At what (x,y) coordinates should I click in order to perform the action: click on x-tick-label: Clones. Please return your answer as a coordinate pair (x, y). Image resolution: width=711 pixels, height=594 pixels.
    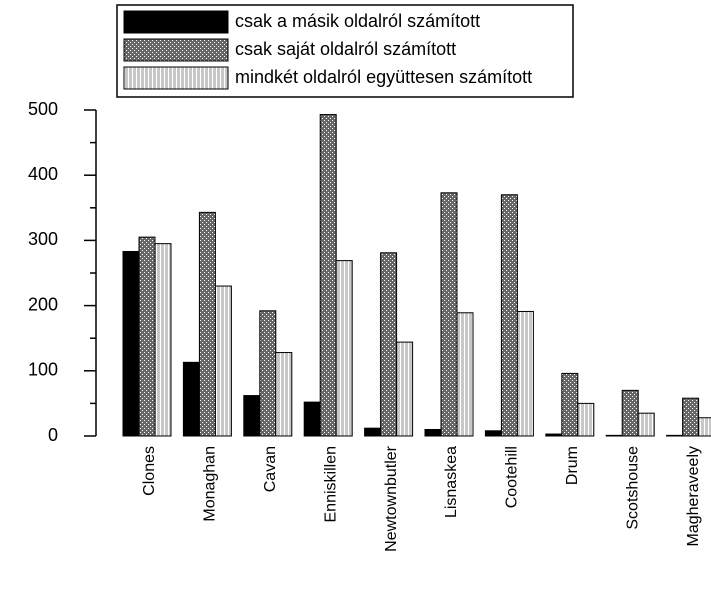
    Looking at the image, I should click on (149, 471).